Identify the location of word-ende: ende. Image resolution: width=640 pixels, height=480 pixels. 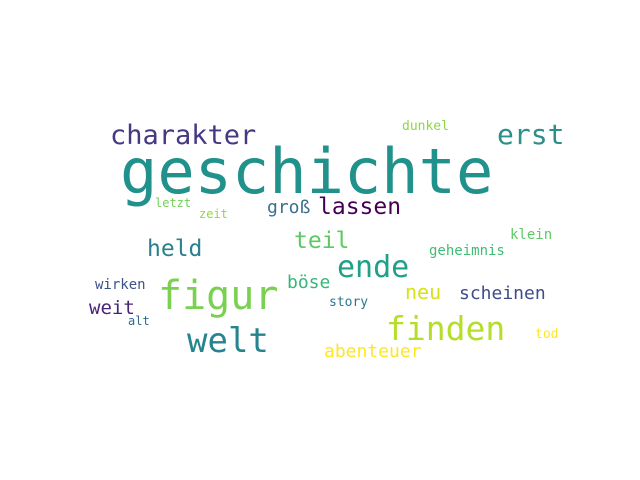
(373, 267).